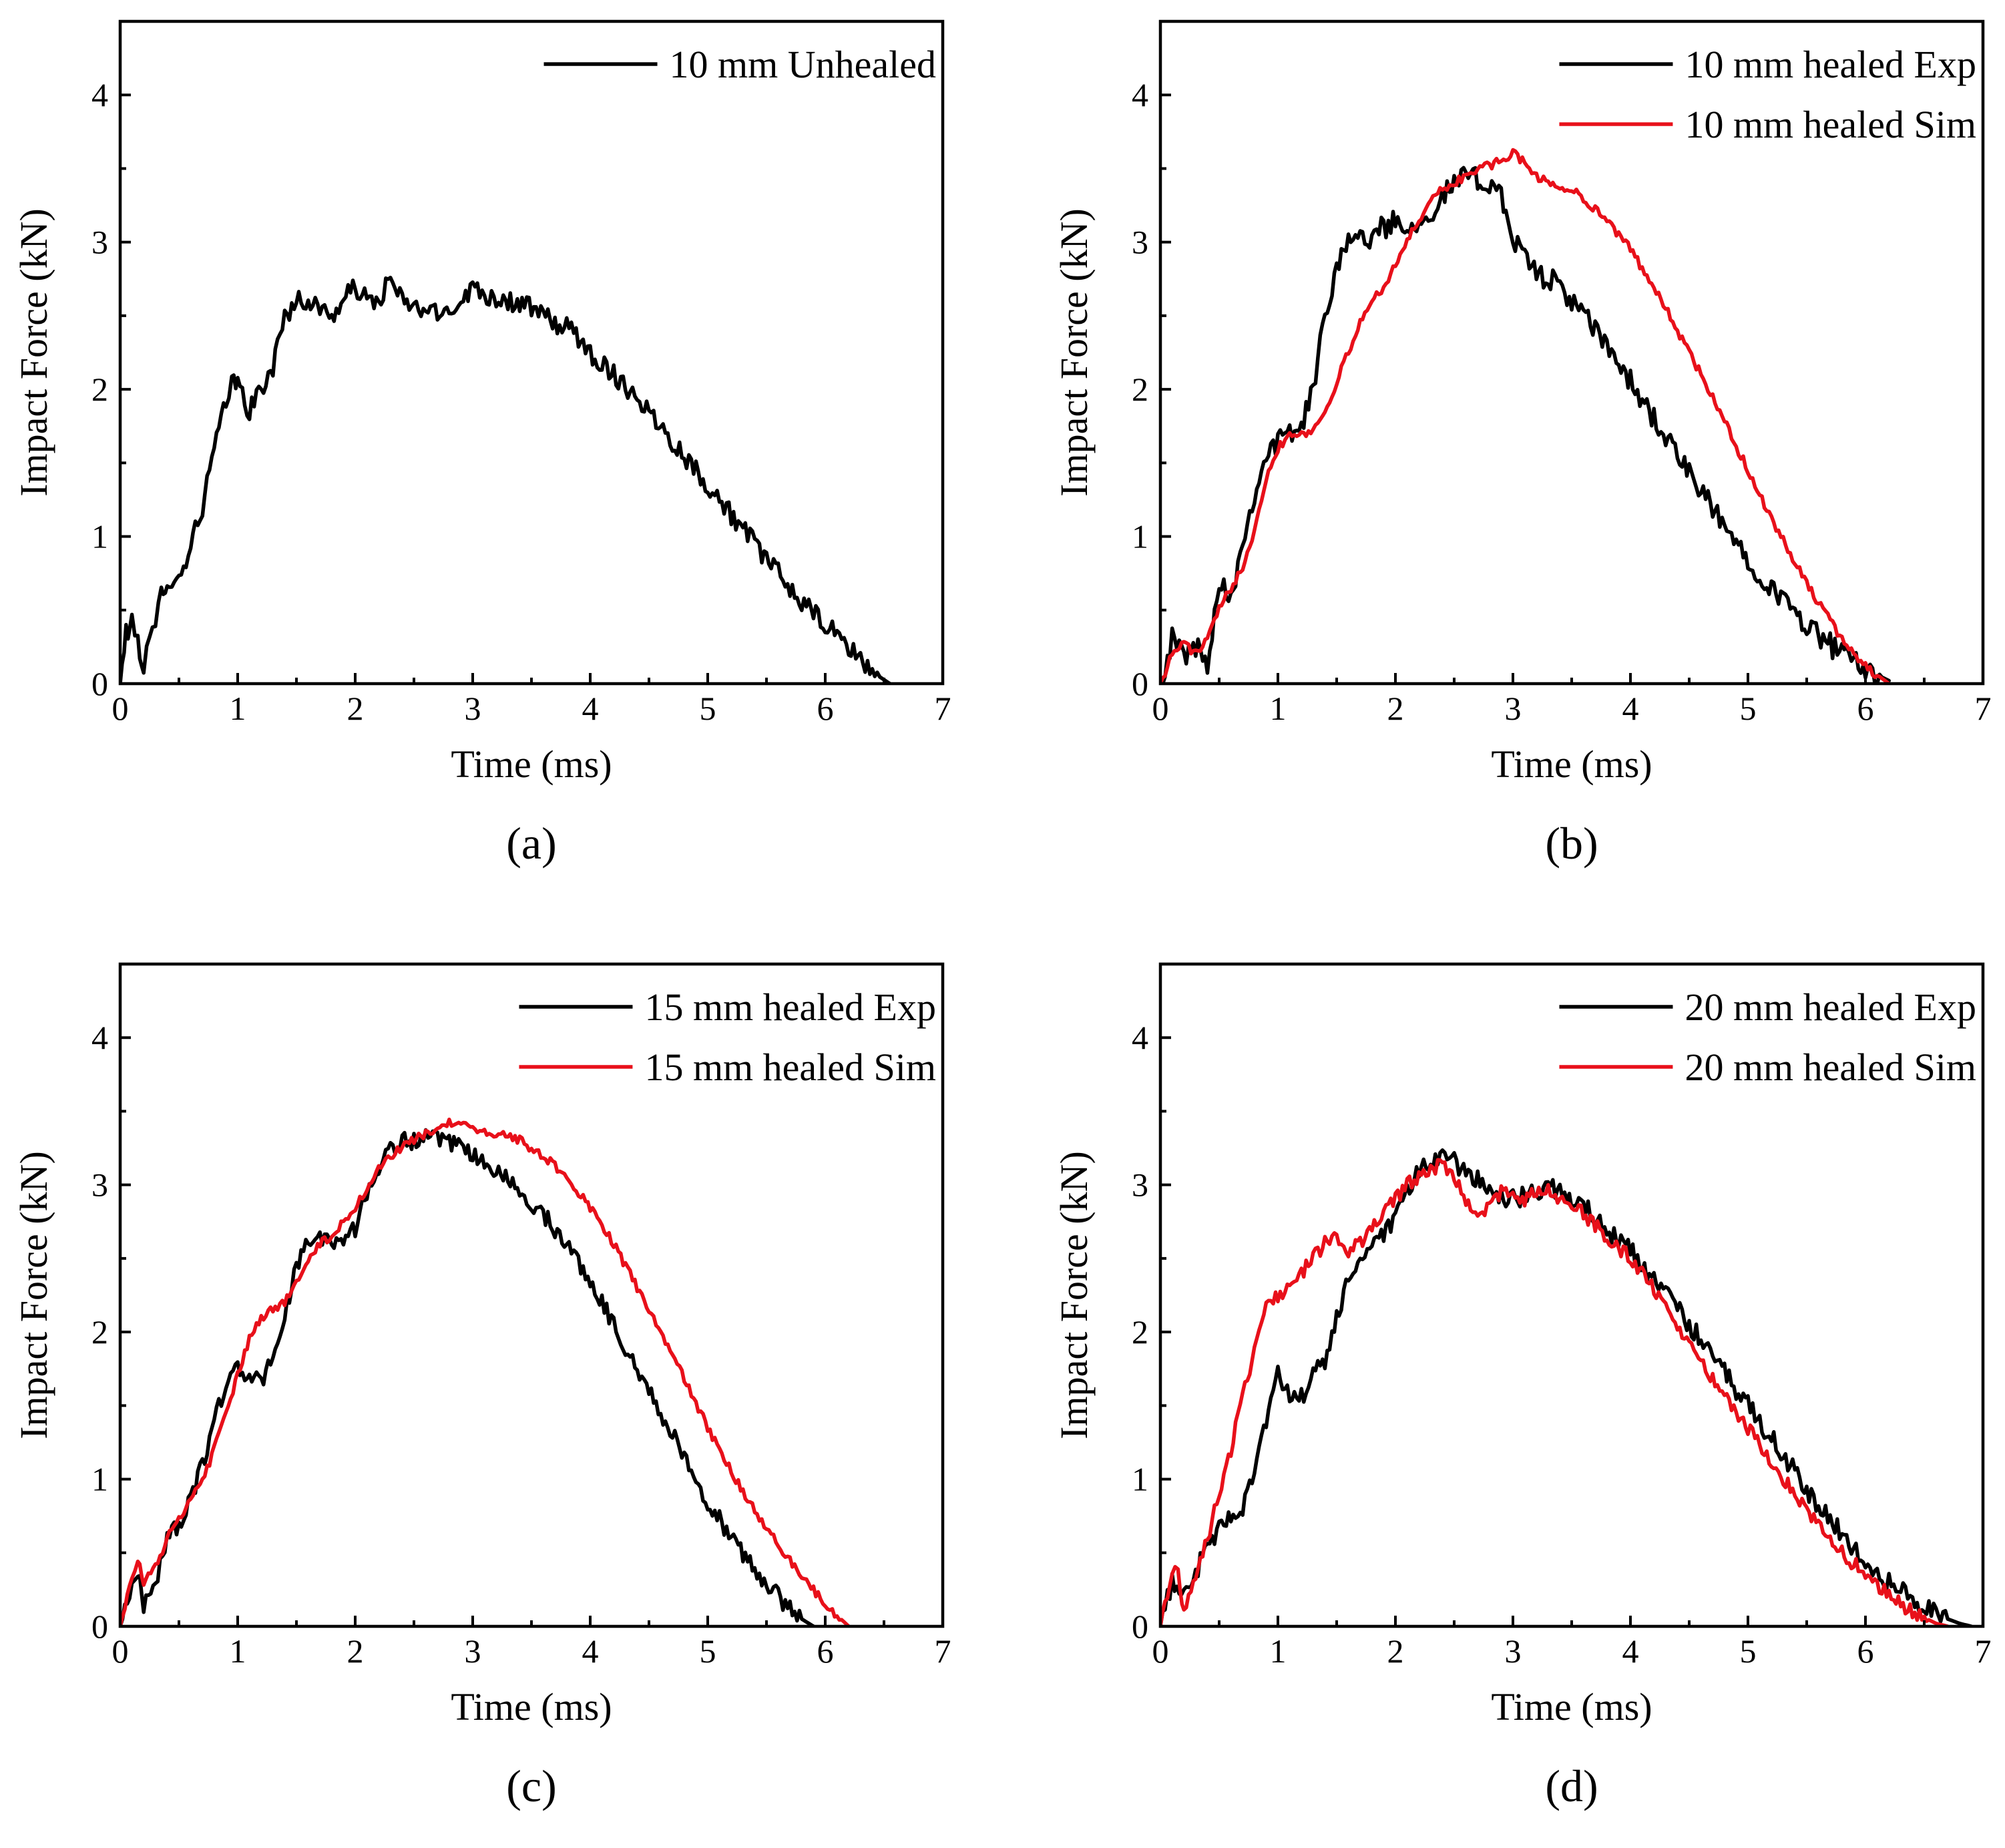 This screenshot has width=2005, height=1848. Describe the element at coordinates (1831, 1007) in the screenshot. I see `legend-label: 20 mm healed Exp` at that location.